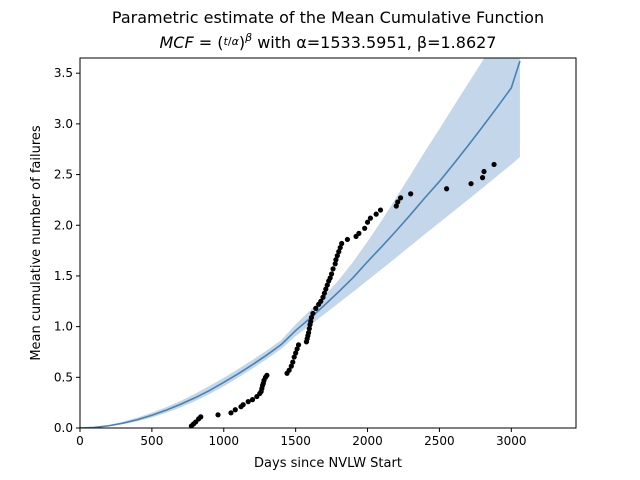 This screenshot has height=480, width=640. What do you see at coordinates (67, 250) in the screenshot?
I see `y-axis-ticks: 0.0 0.5 1.0 1.5 2.0 2.5 3.0 3.5` at bounding box center [67, 250].